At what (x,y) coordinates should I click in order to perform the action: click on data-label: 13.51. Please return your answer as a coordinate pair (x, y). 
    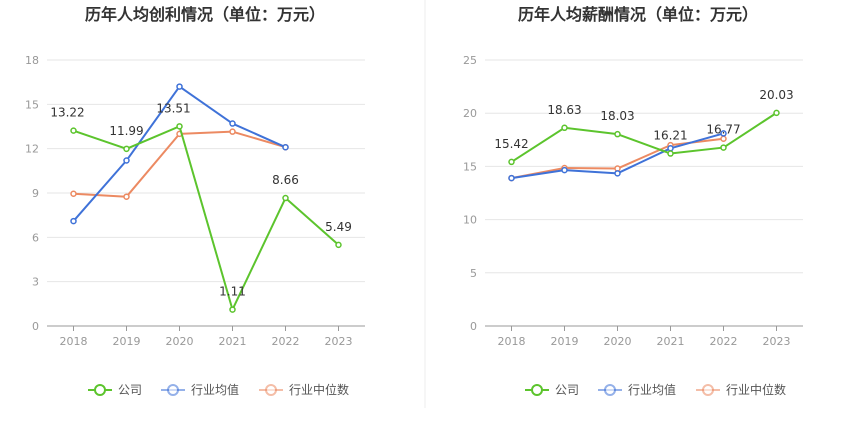
    Looking at the image, I should click on (173, 108).